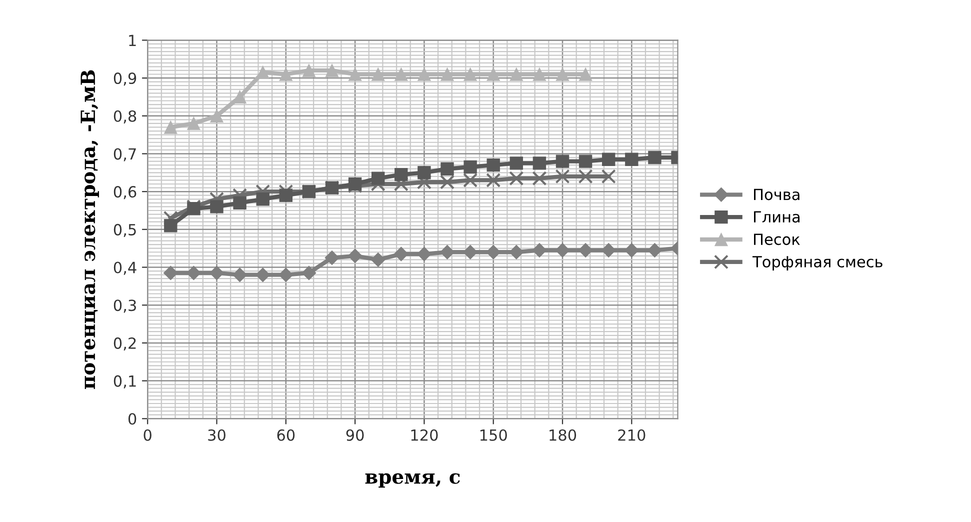 The image size is (971, 522). What do you see at coordinates (817, 263) in the screenshot?
I see `legend-label: Торфяная смесь` at bounding box center [817, 263].